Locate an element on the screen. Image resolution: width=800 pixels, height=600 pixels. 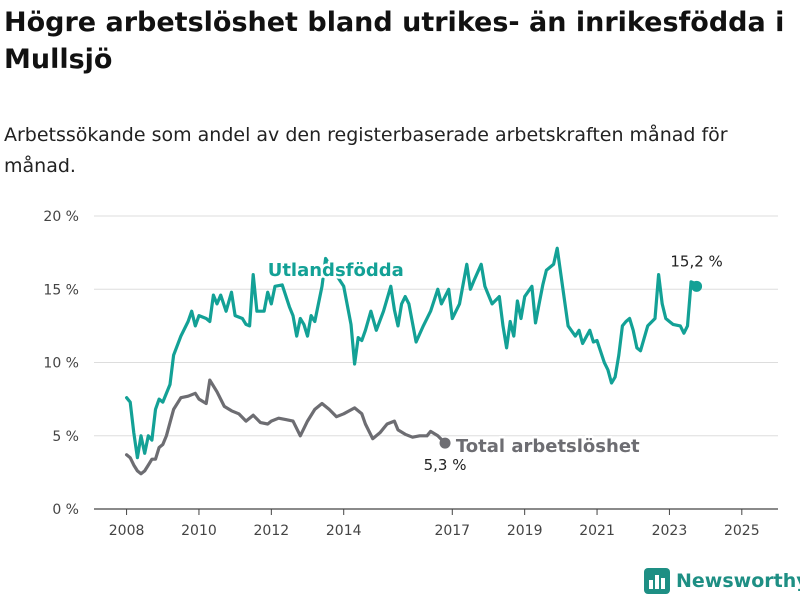
x-tick-label: 2012 is located at coordinates (272, 531).